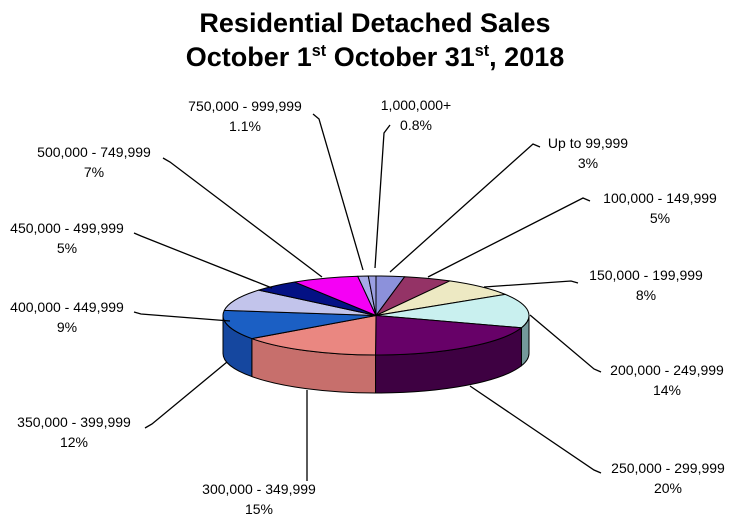 Image resolution: width=750 pixels, height=529 pixels. What do you see at coordinates (527, 57) in the screenshot?
I see `title-line2-part3: , 2018` at bounding box center [527, 57].